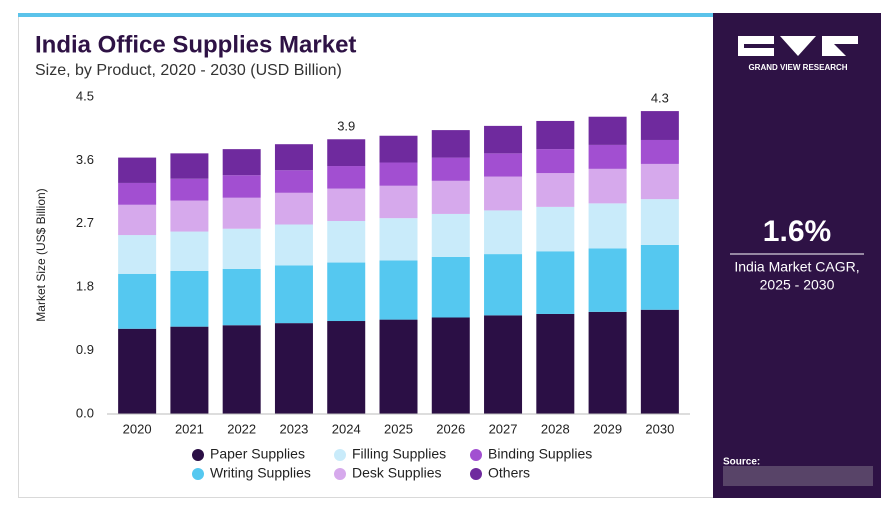 The height and width of the screenshot is (510, 895). Describe the element at coordinates (346, 126) in the screenshot. I see `total-label: 3.9` at that location.